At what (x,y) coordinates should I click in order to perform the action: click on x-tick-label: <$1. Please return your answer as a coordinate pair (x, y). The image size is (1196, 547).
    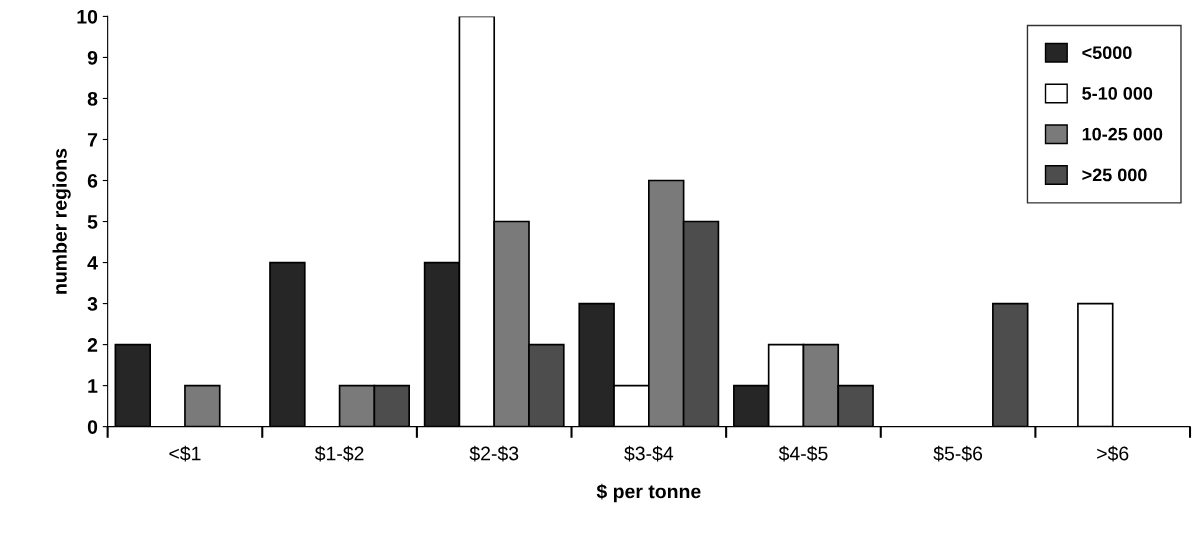
    Looking at the image, I should click on (185, 453).